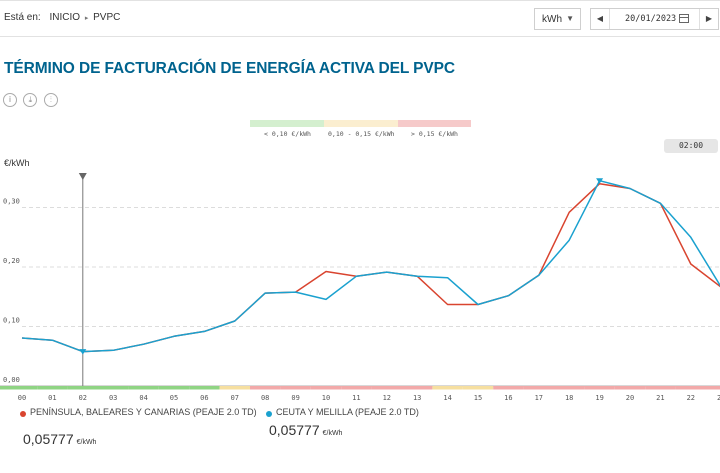  What do you see at coordinates (508, 398) in the screenshot?
I see `x-tick-label: 16` at bounding box center [508, 398].